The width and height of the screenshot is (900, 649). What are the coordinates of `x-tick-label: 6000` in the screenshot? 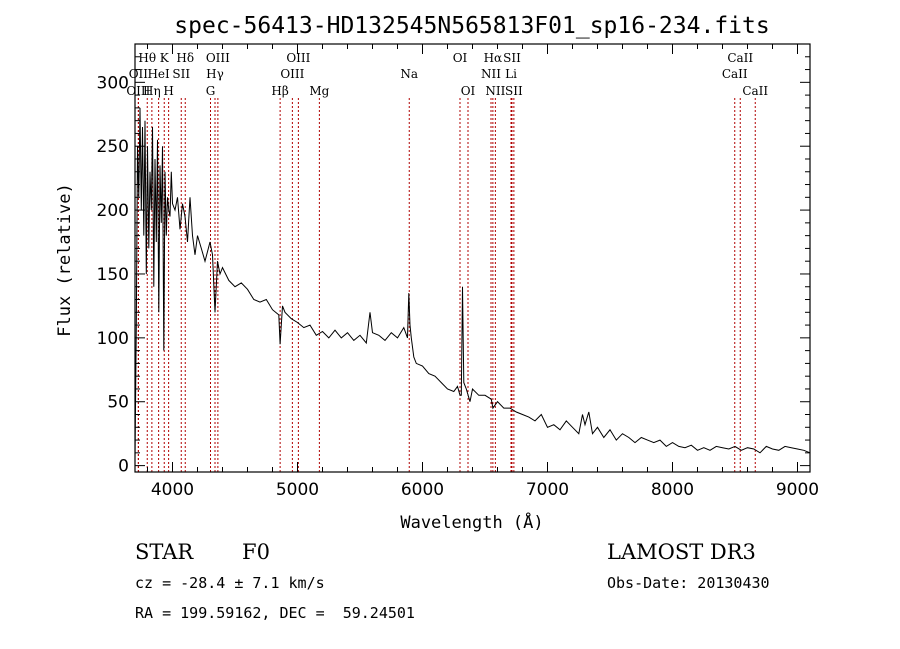 It's located at (422, 490).